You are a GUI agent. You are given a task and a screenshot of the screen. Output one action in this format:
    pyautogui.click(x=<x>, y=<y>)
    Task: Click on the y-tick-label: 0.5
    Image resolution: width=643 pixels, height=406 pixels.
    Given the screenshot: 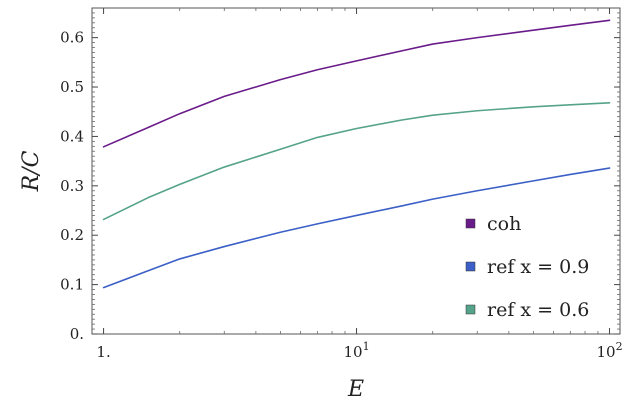 What is the action you would take?
    pyautogui.click(x=72, y=87)
    